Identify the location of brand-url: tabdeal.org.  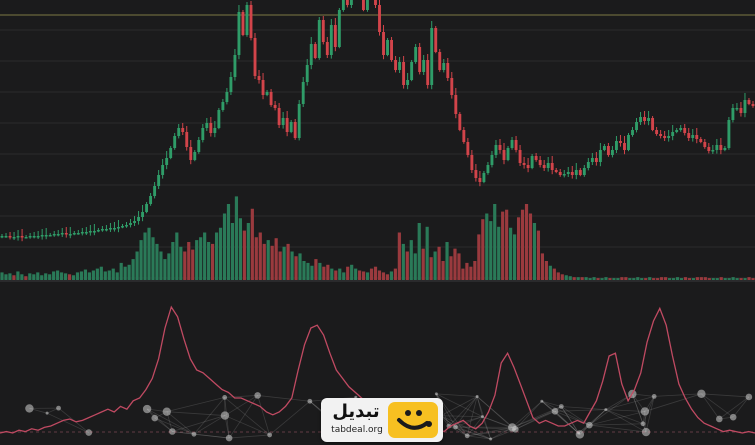
(357, 430).